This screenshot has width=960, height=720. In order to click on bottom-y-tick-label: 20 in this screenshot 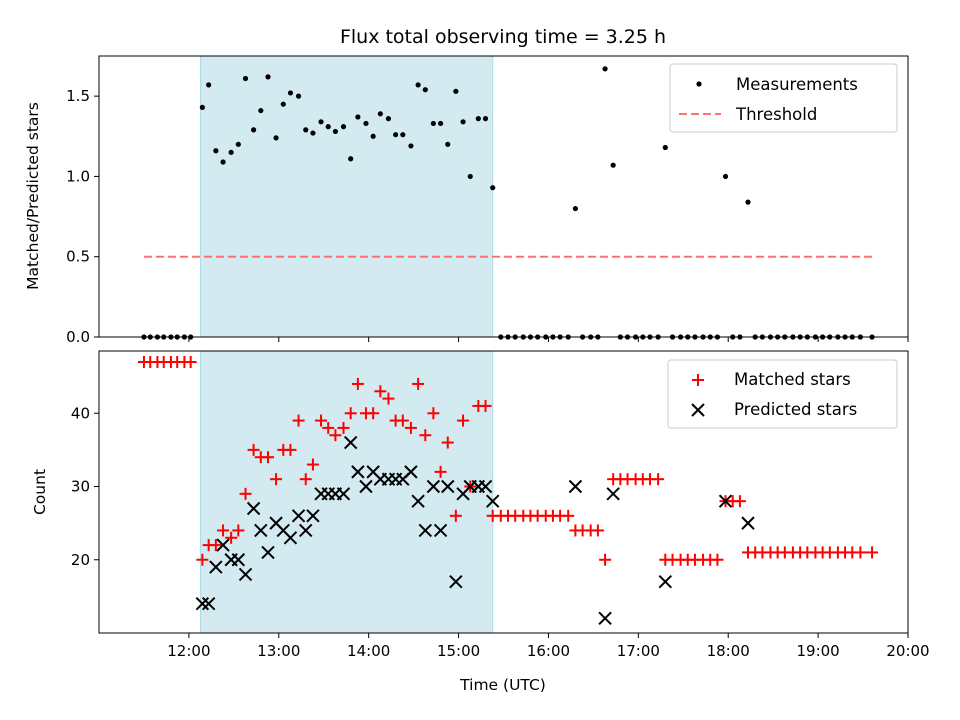, I will do `click(80, 560)`.